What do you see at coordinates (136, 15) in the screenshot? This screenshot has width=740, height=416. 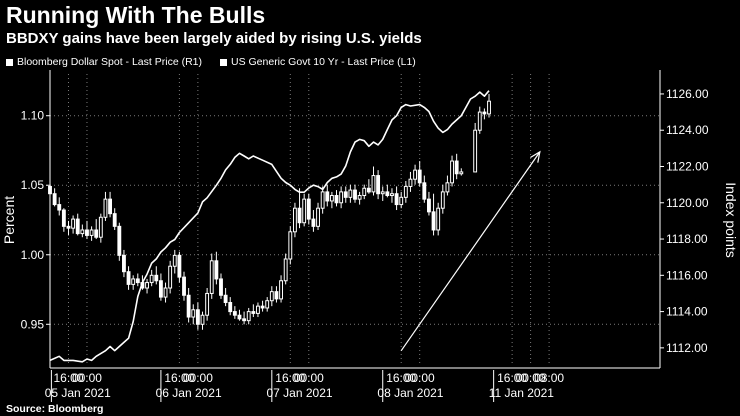 I see `chart-title: Running With The Bulls` at bounding box center [136, 15].